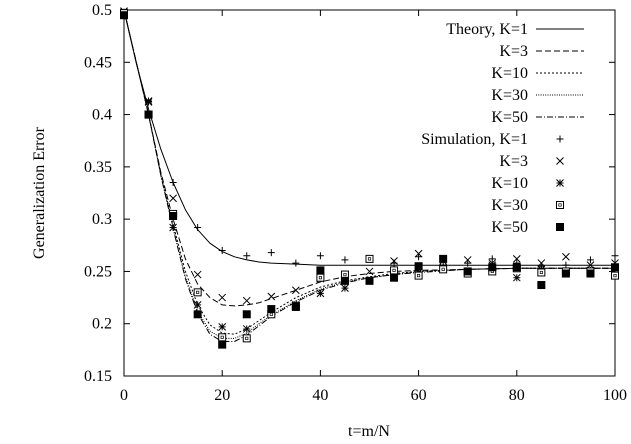 Image resolution: width=631 pixels, height=444 pixels. Describe the element at coordinates (369, 431) in the screenshot. I see `x-axis-title: t=m/N` at that location.